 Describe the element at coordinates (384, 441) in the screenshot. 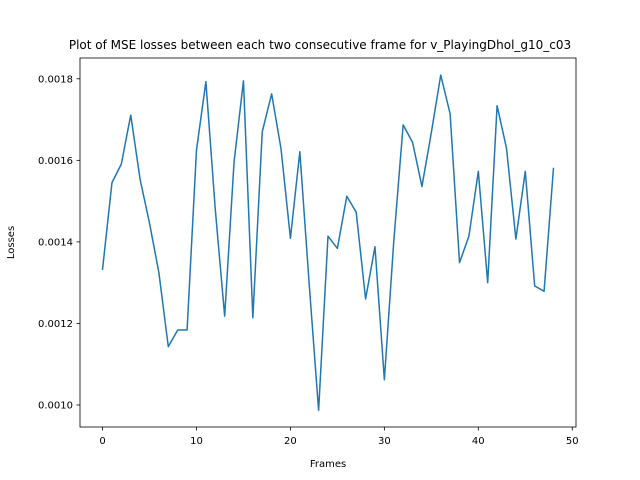

I see `x-tick-label: 30` at that location.